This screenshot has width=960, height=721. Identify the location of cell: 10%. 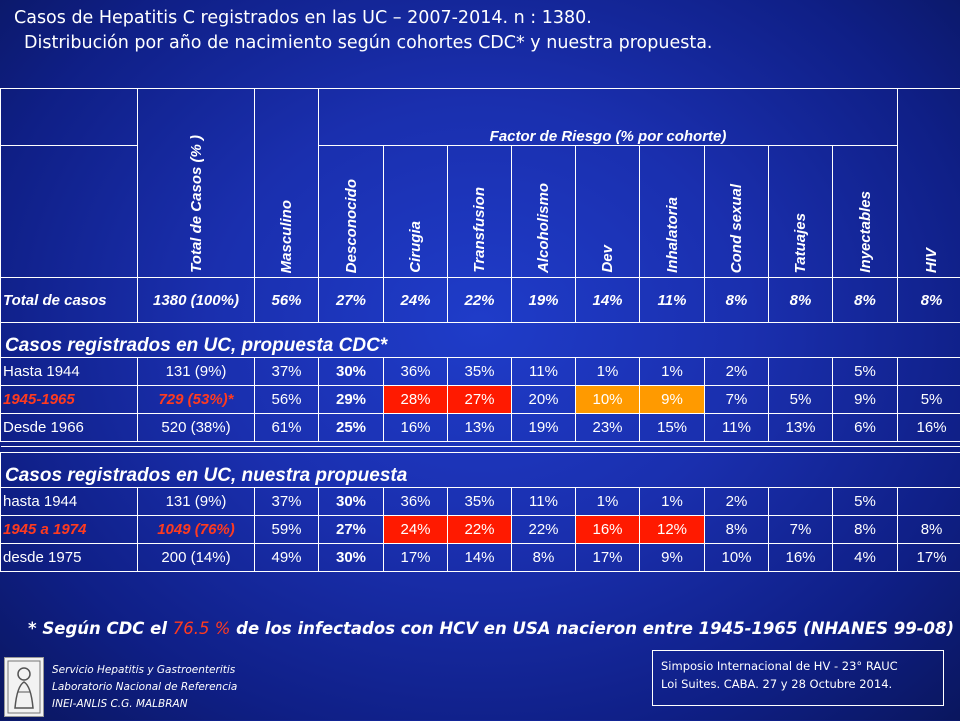
(737, 558).